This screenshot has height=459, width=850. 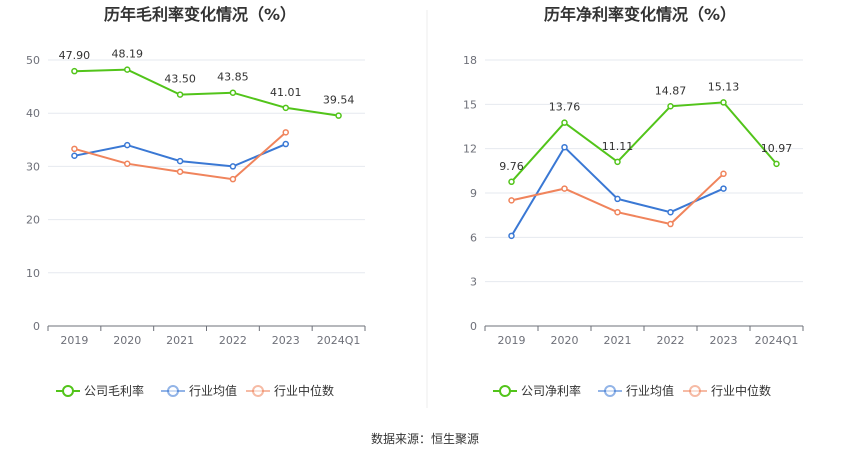 What do you see at coordinates (551, 390) in the screenshot?
I see `legend-label-company: 公司净利率` at bounding box center [551, 390].